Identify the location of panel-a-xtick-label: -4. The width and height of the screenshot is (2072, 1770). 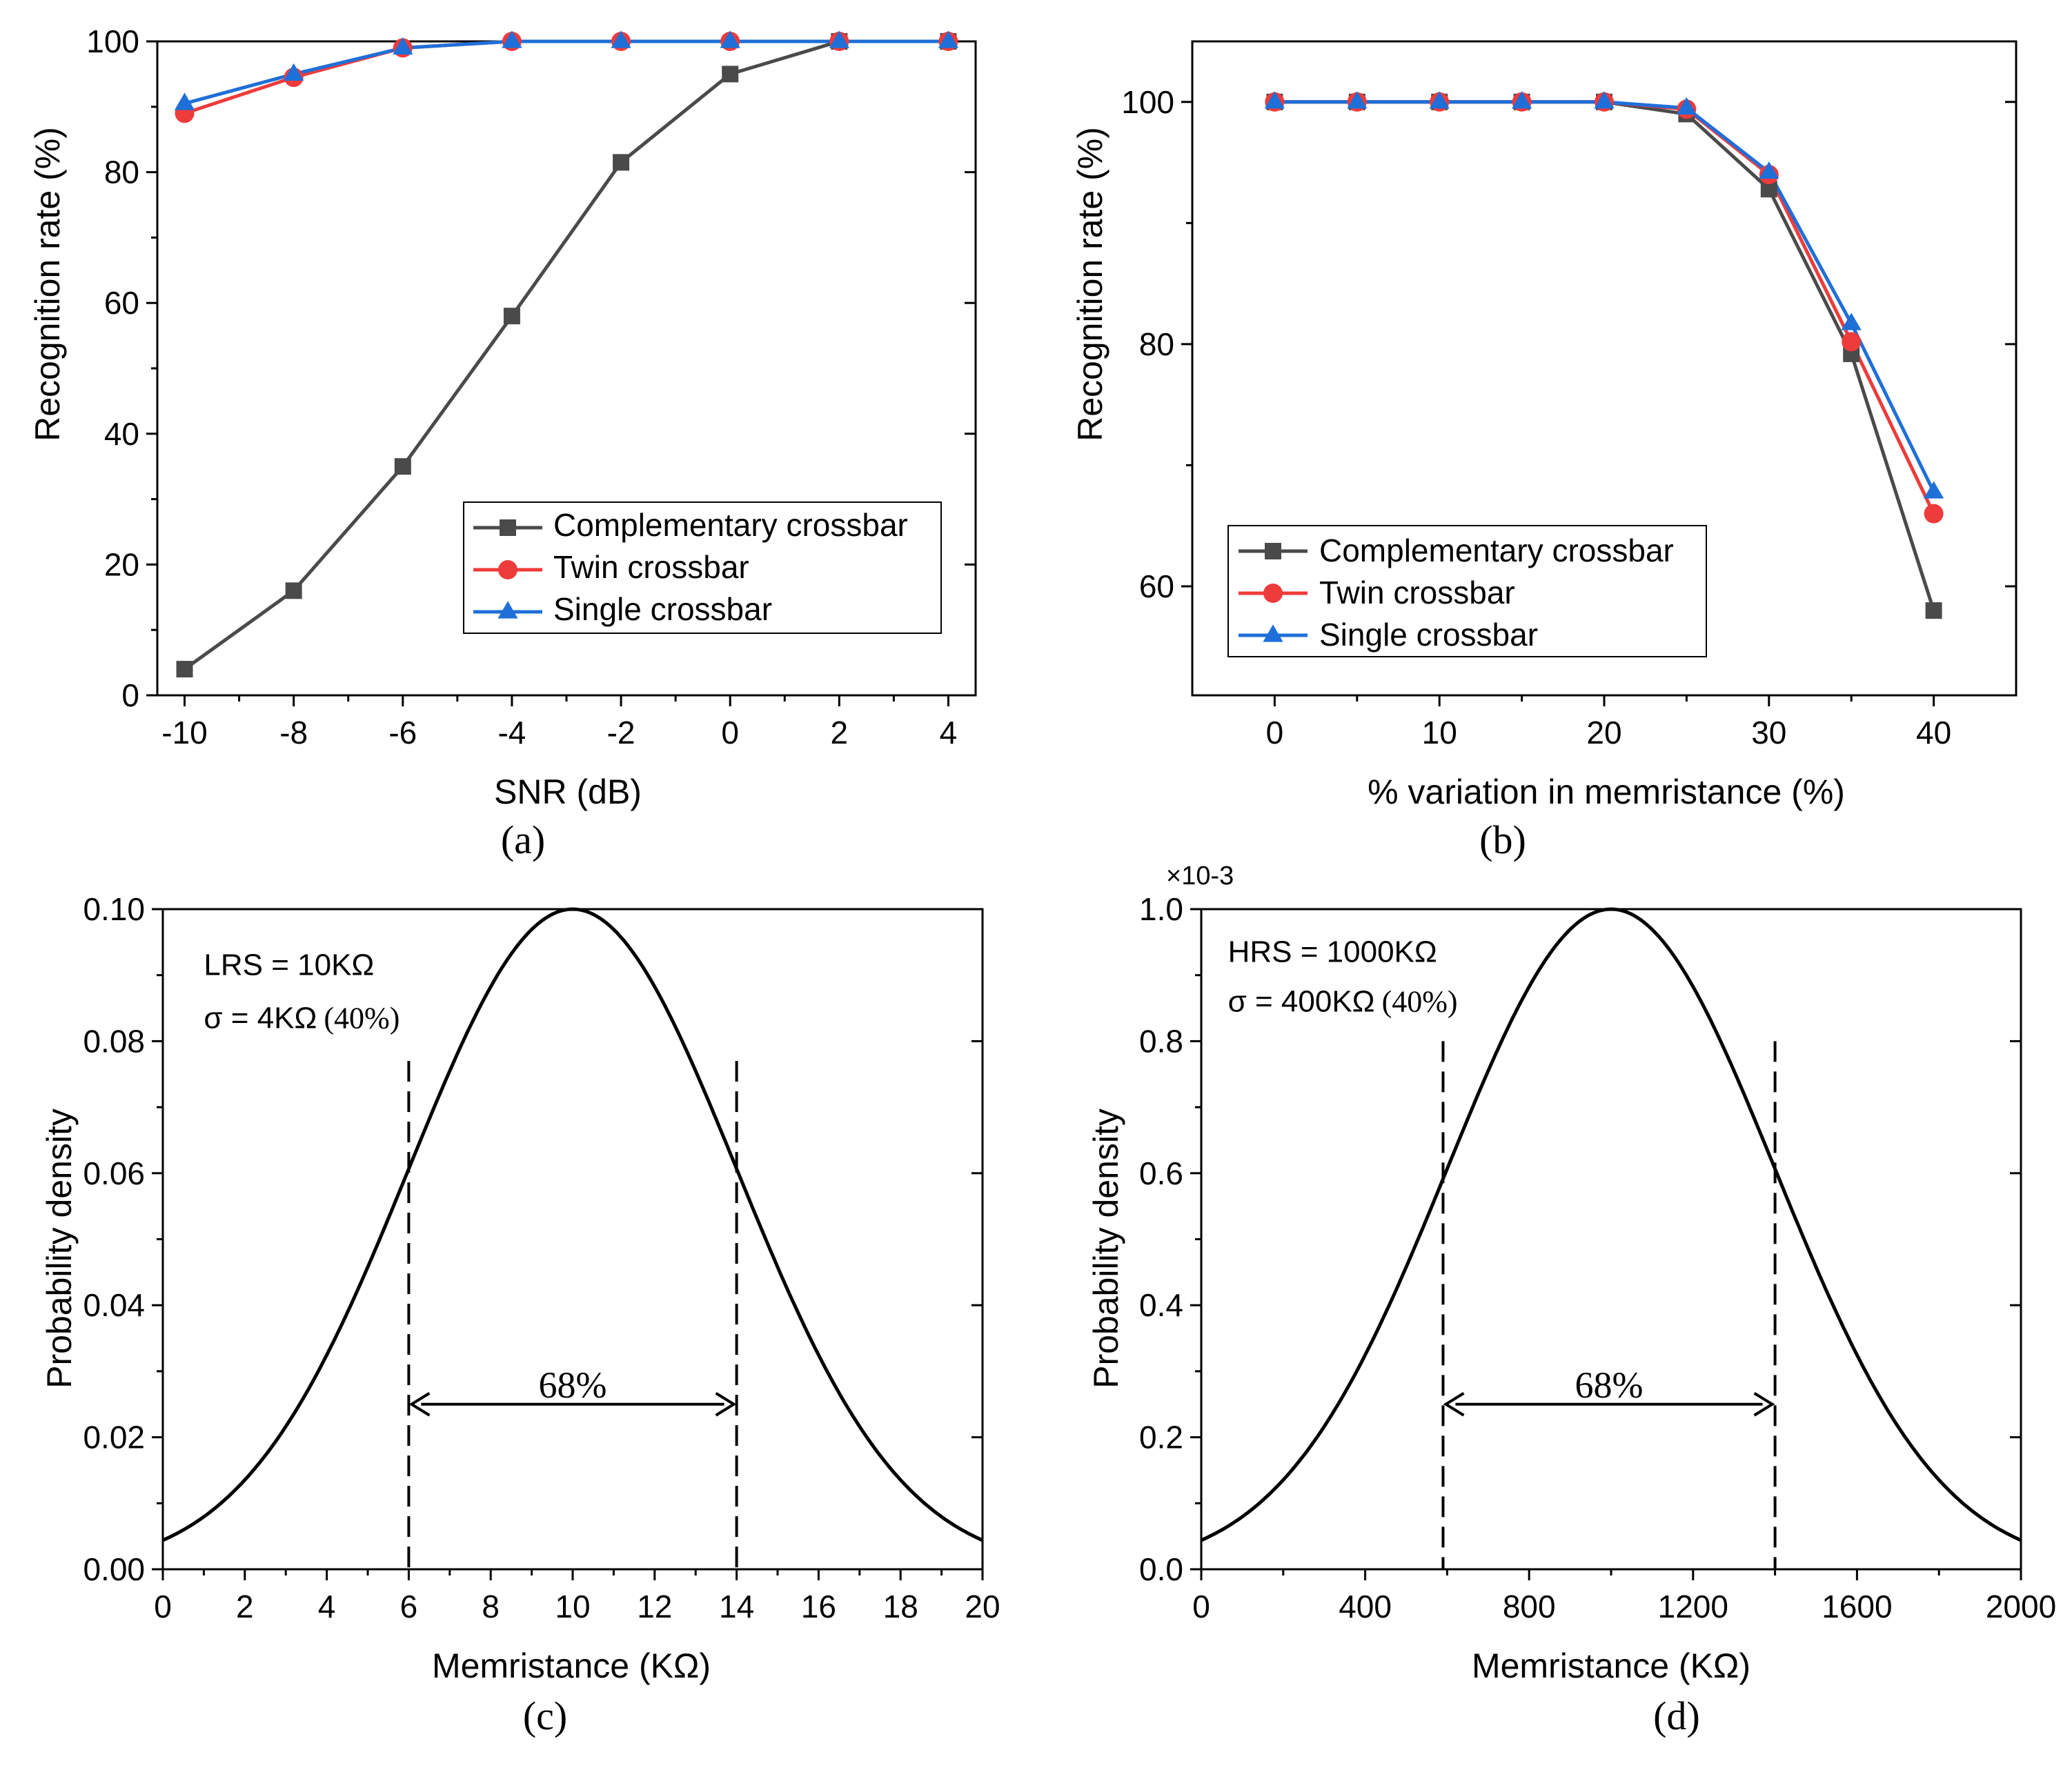
(511, 732).